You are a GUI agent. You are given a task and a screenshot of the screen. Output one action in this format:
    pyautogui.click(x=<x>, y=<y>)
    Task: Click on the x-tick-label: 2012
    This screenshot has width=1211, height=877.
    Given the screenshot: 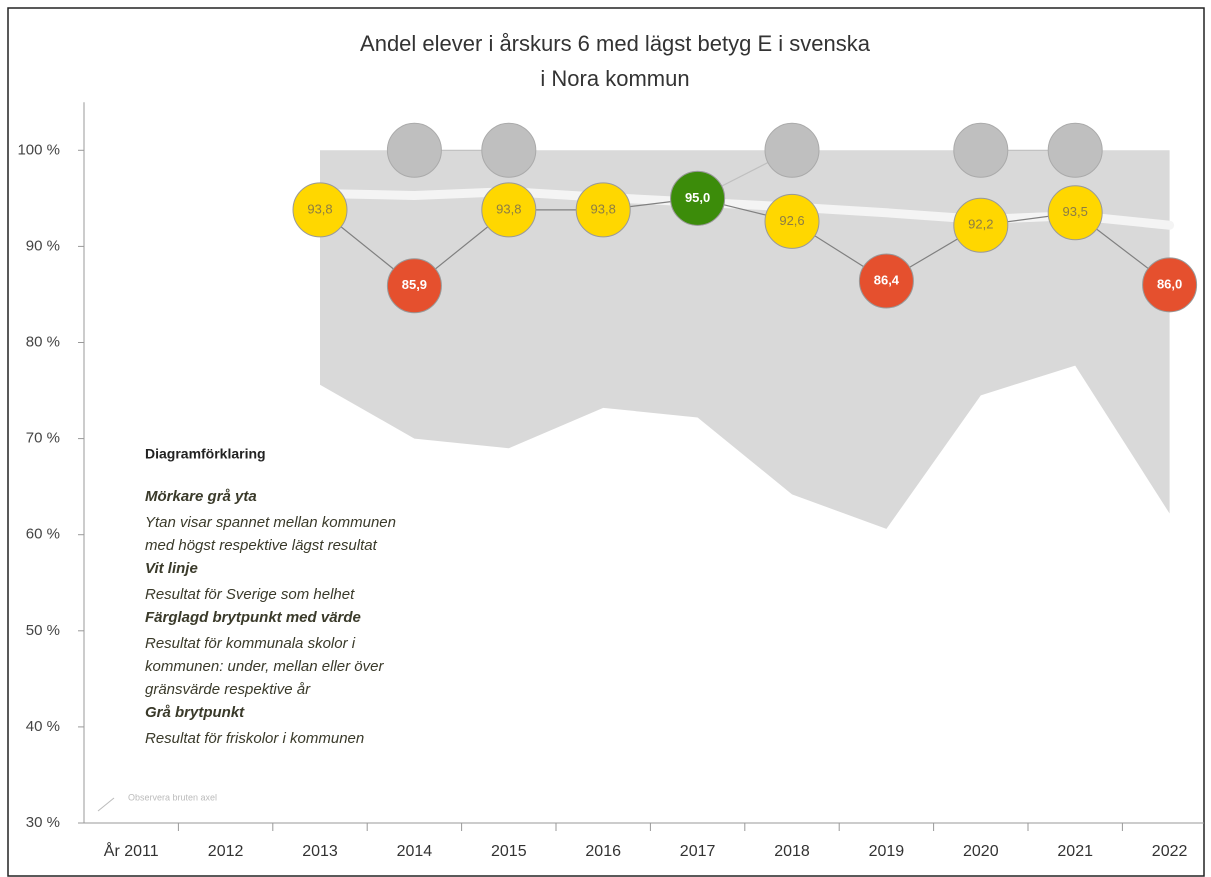 What is the action you would take?
    pyautogui.click(x=226, y=851)
    